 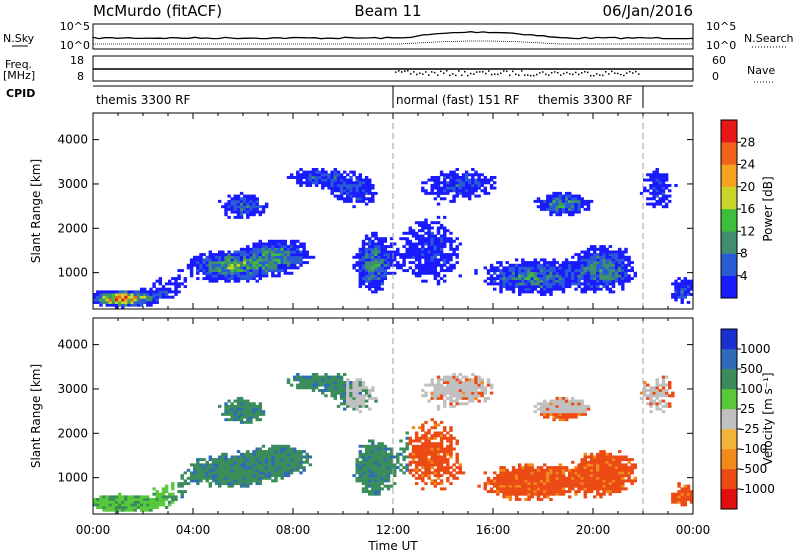 What do you see at coordinates (747, 187) in the screenshot?
I see `colorbar-tick-label: 20` at bounding box center [747, 187].